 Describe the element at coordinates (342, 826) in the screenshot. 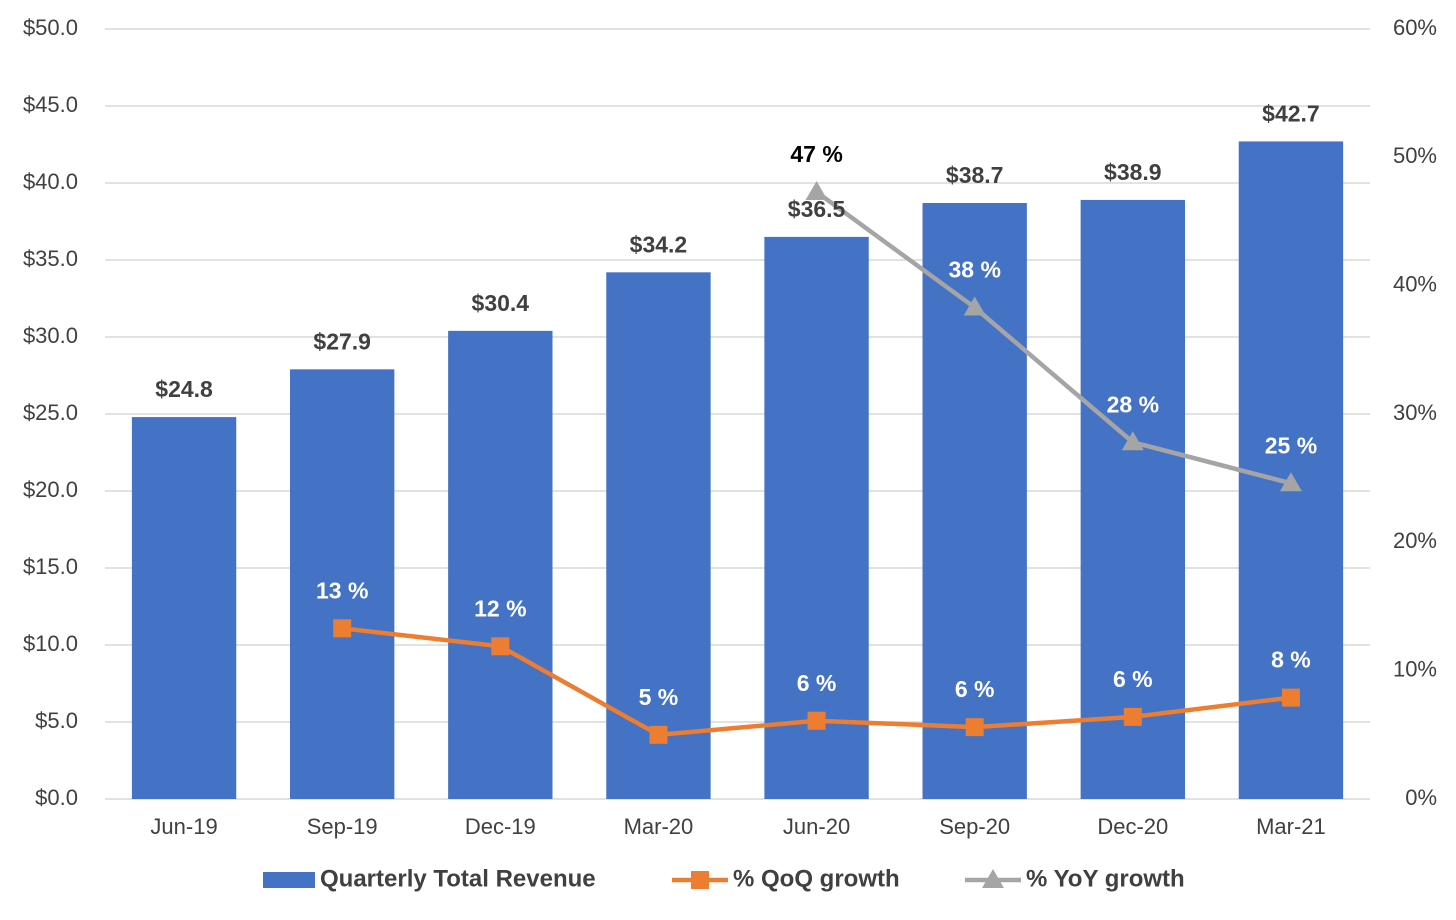

I see `x-tick-label: Sep-19` at that location.